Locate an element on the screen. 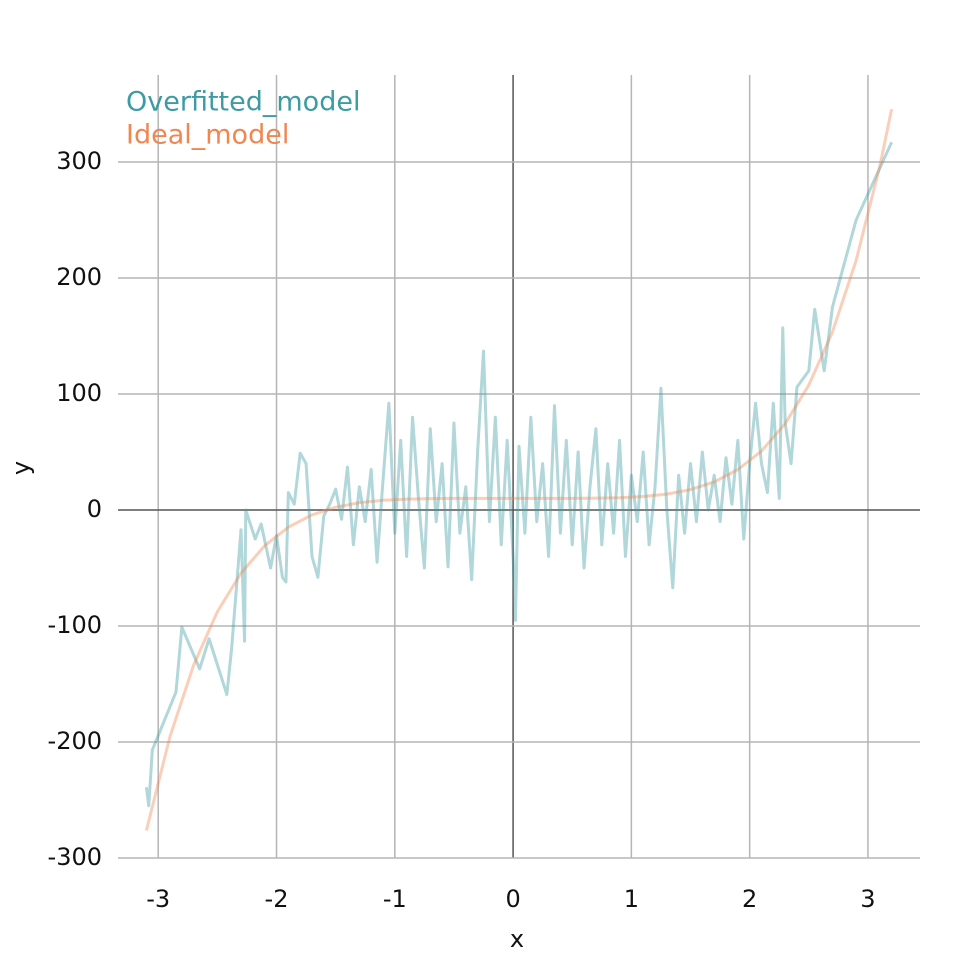 The image size is (960, 964). x-tick-label: 3 is located at coordinates (867, 899).